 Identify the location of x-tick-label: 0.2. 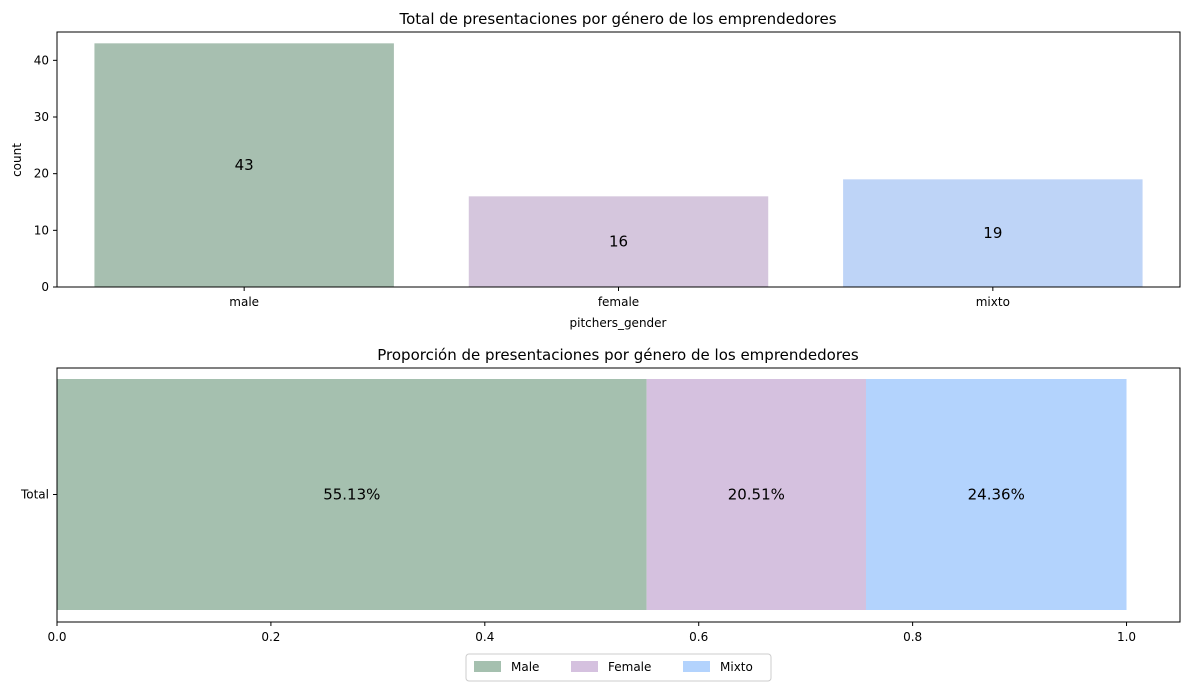
(270, 637).